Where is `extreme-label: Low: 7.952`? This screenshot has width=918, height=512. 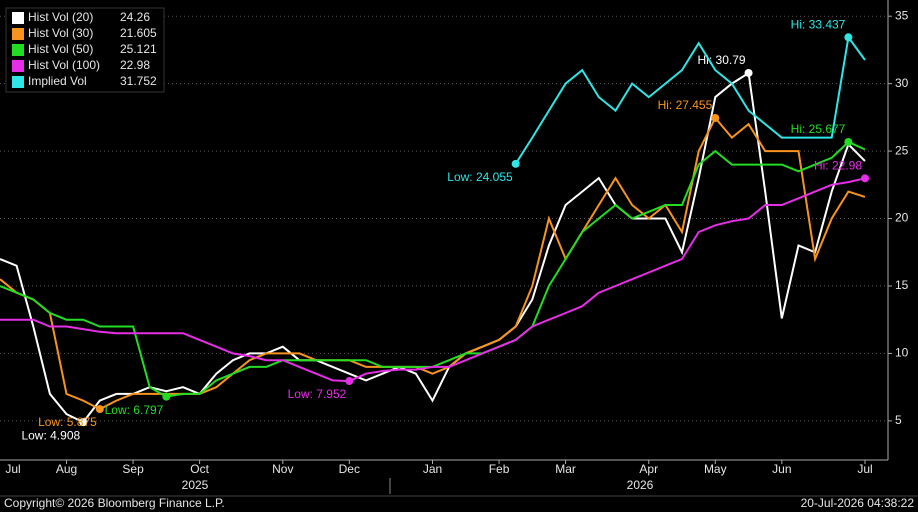
extreme-label: Low: 7.952 is located at coordinates (317, 394).